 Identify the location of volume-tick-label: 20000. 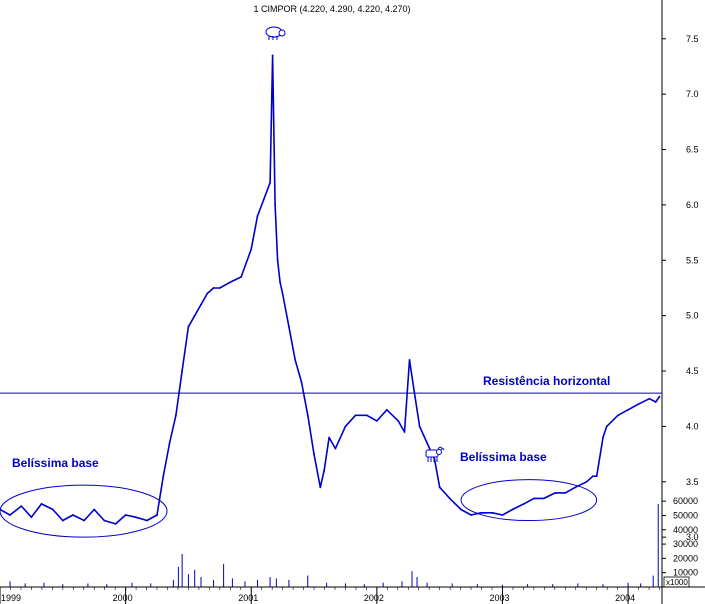
(685, 558).